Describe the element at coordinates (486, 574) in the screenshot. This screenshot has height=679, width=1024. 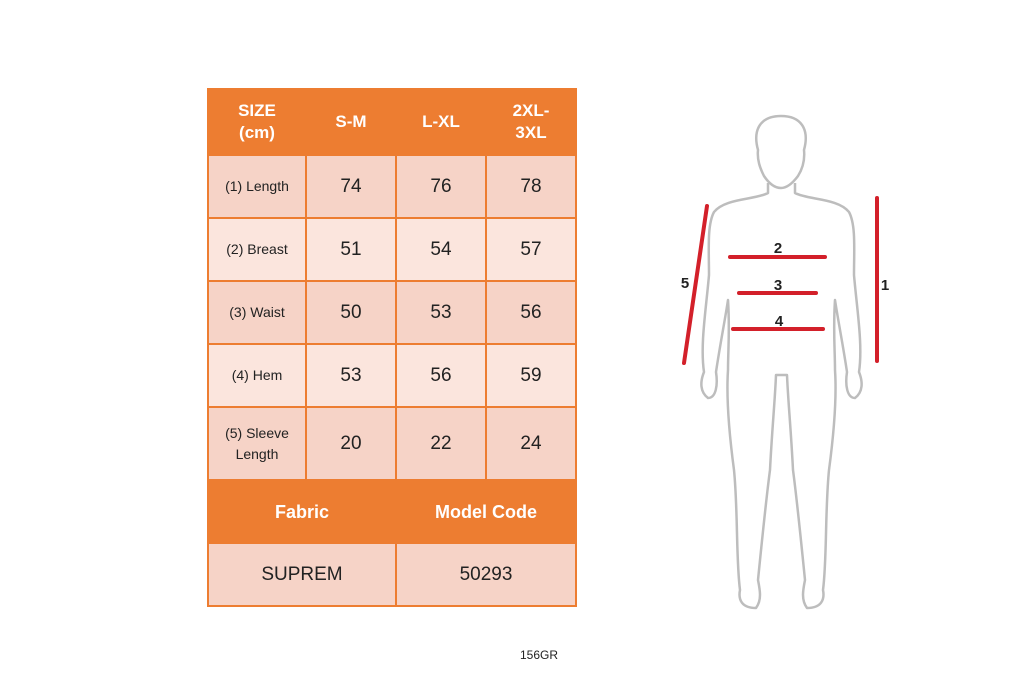
I see `model-code-value: 50293` at that location.